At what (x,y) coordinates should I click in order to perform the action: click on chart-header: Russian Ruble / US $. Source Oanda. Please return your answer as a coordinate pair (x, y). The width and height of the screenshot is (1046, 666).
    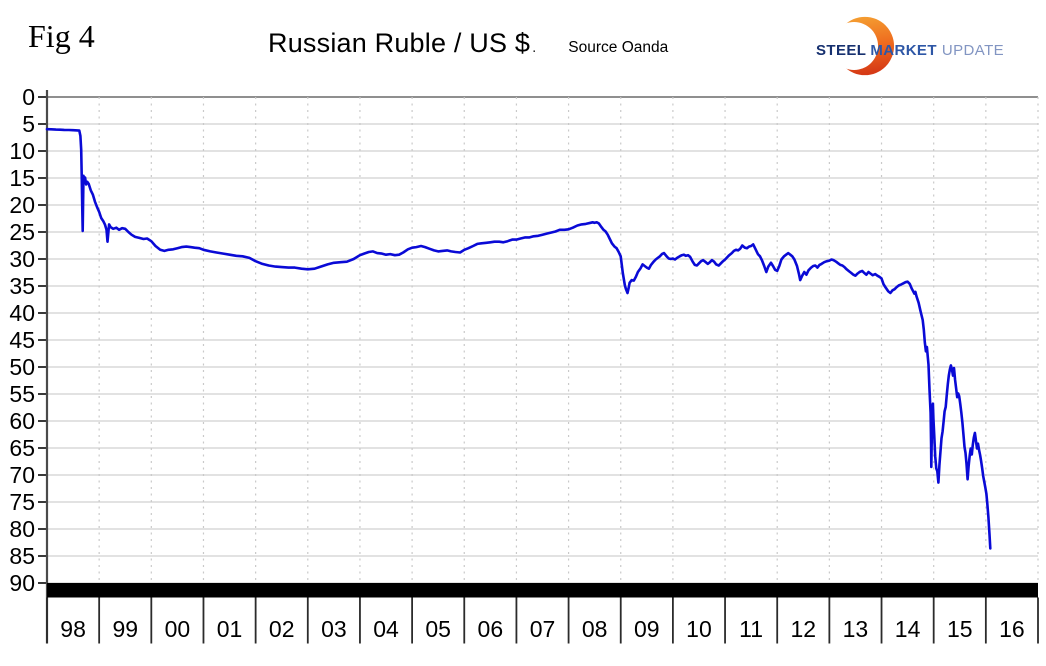
    Looking at the image, I should click on (468, 43).